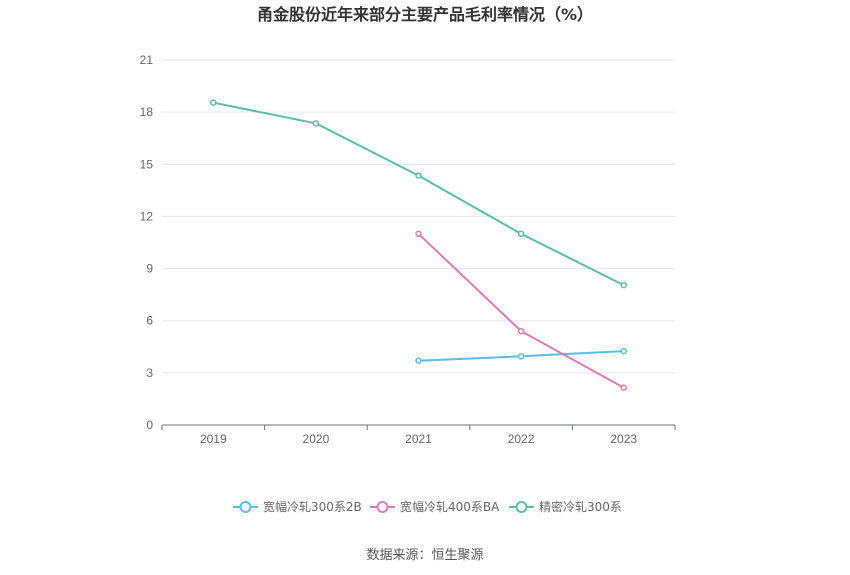 The width and height of the screenshot is (850, 575). I want to click on legend-item: 精密冷轧300系, so click(565, 506).